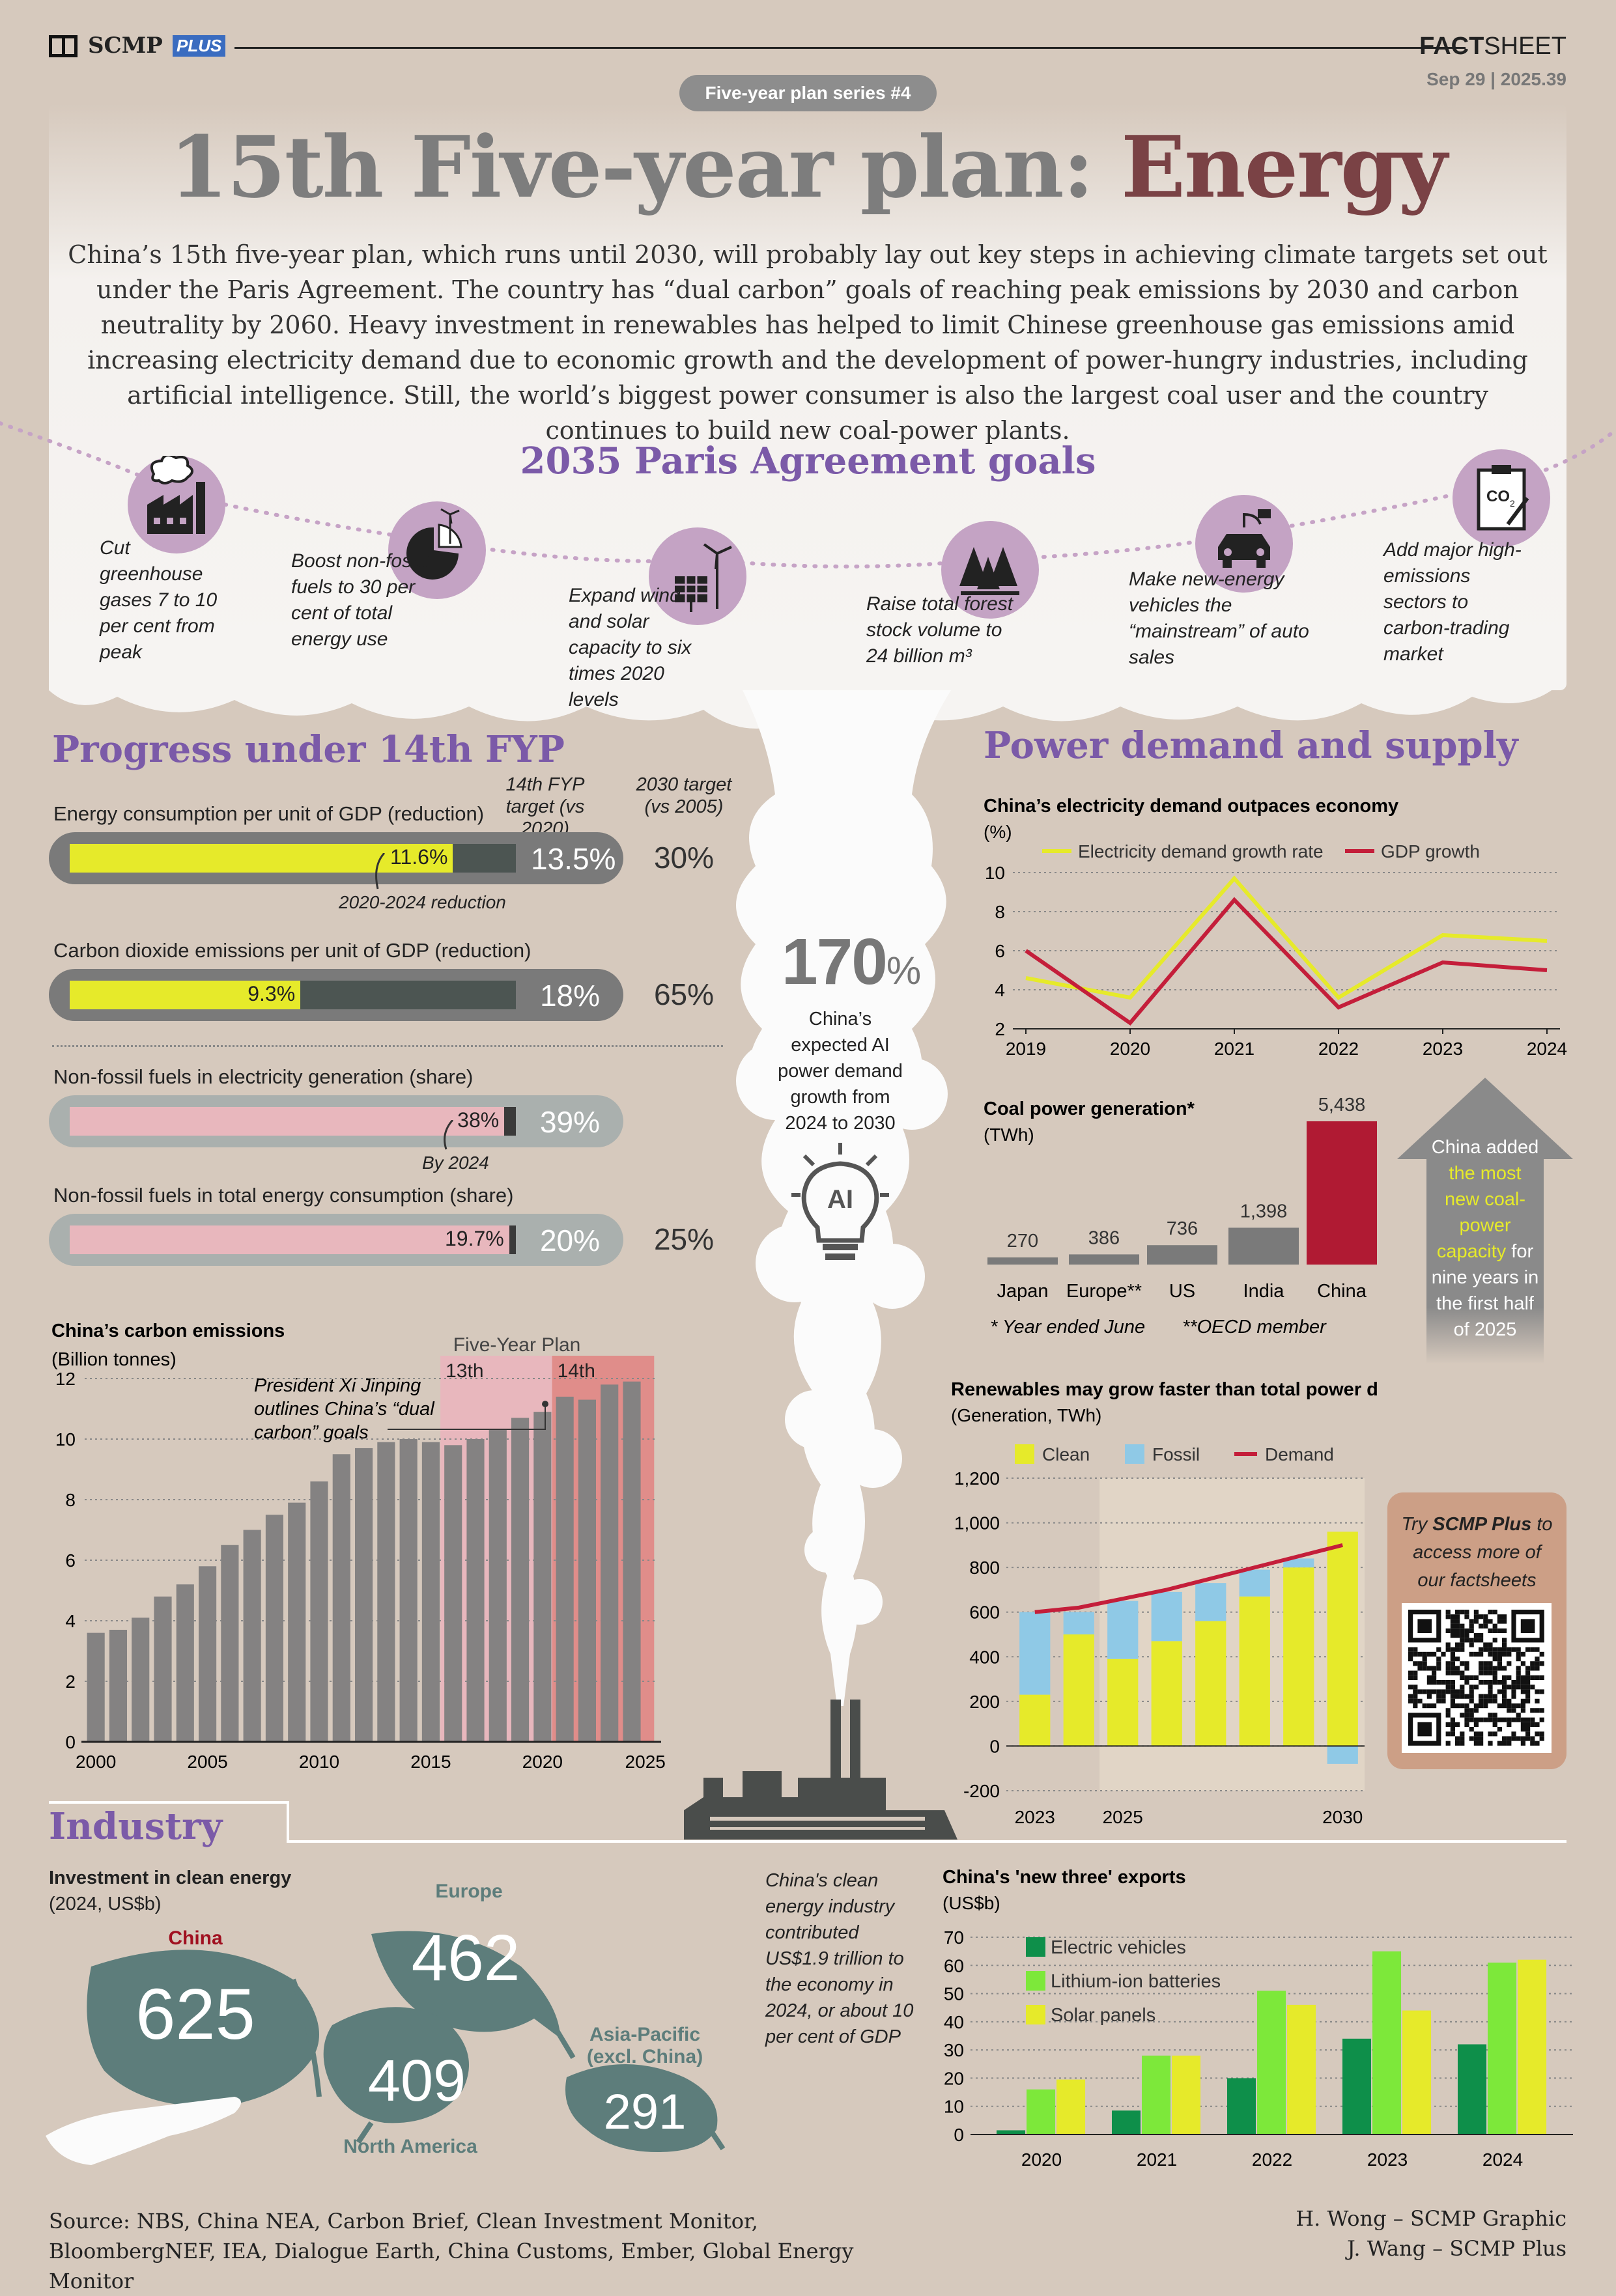 The width and height of the screenshot is (1616, 2296). Describe the element at coordinates (125, 46) in the screenshot. I see `brand-name: SCMP` at that location.